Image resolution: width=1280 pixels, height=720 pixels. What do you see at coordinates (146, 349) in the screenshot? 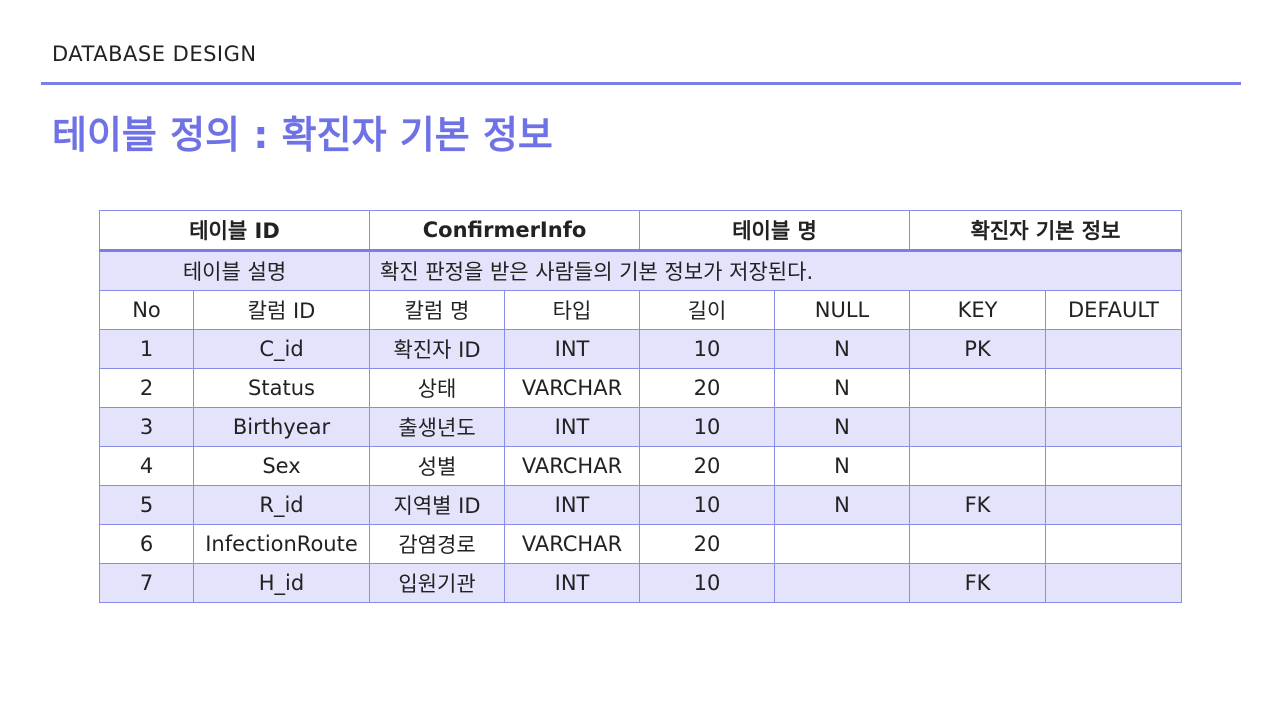
I see `table-cell: 1` at bounding box center [146, 349].